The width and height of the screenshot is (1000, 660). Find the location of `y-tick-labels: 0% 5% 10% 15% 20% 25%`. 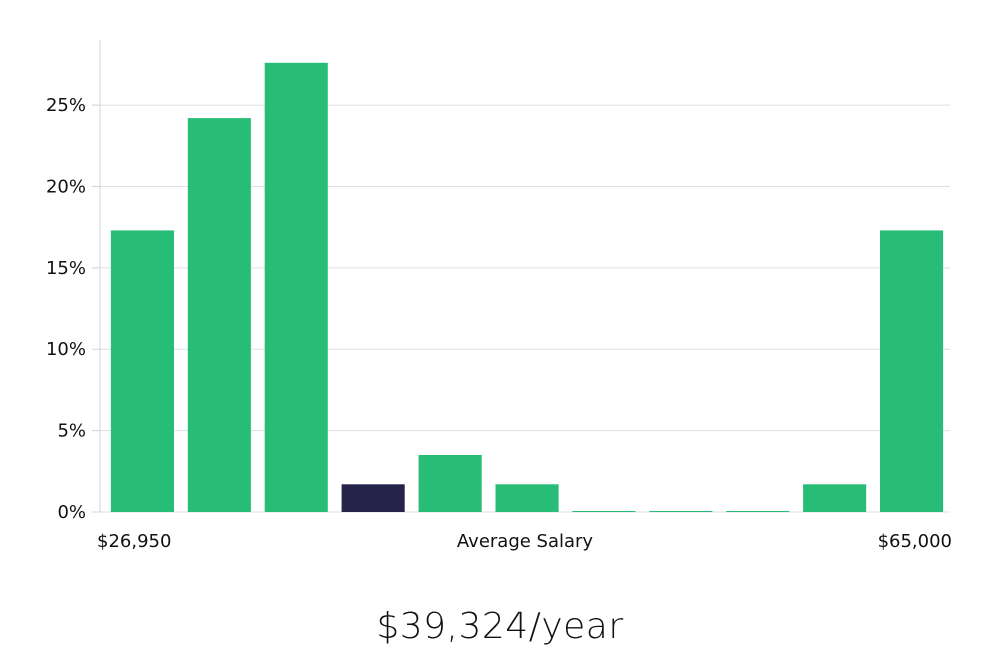

y-tick-labels: 0% 5% 10% 15% 20% 25% is located at coordinates (66, 309).